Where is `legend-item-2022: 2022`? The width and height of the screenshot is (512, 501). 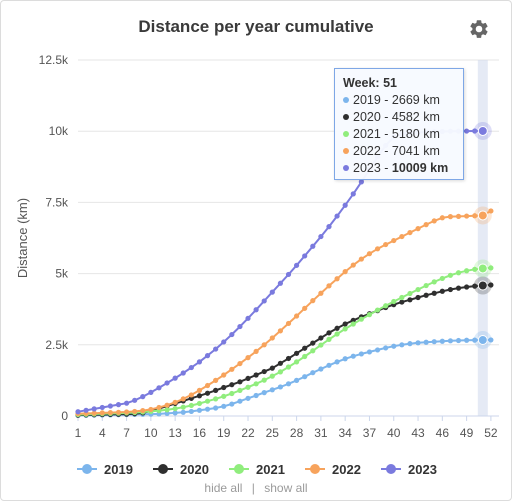 legend-item-2022: 2022 is located at coordinates (333, 469).